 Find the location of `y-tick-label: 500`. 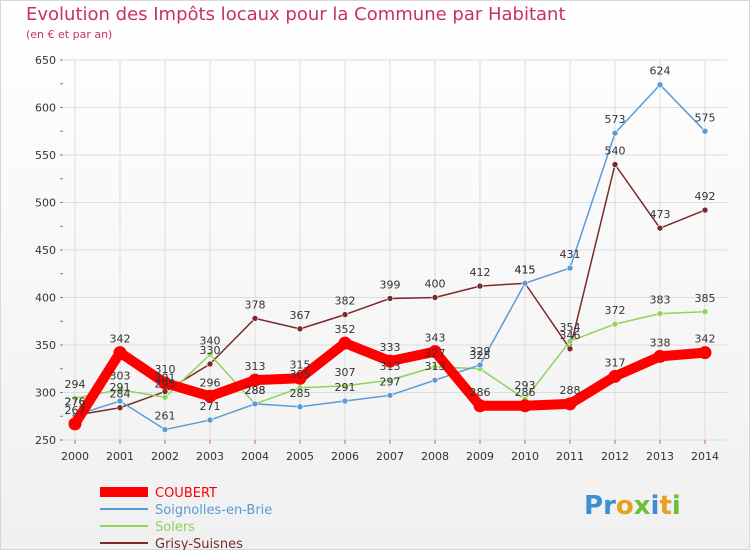

y-tick-label: 500 is located at coordinates (45, 203).